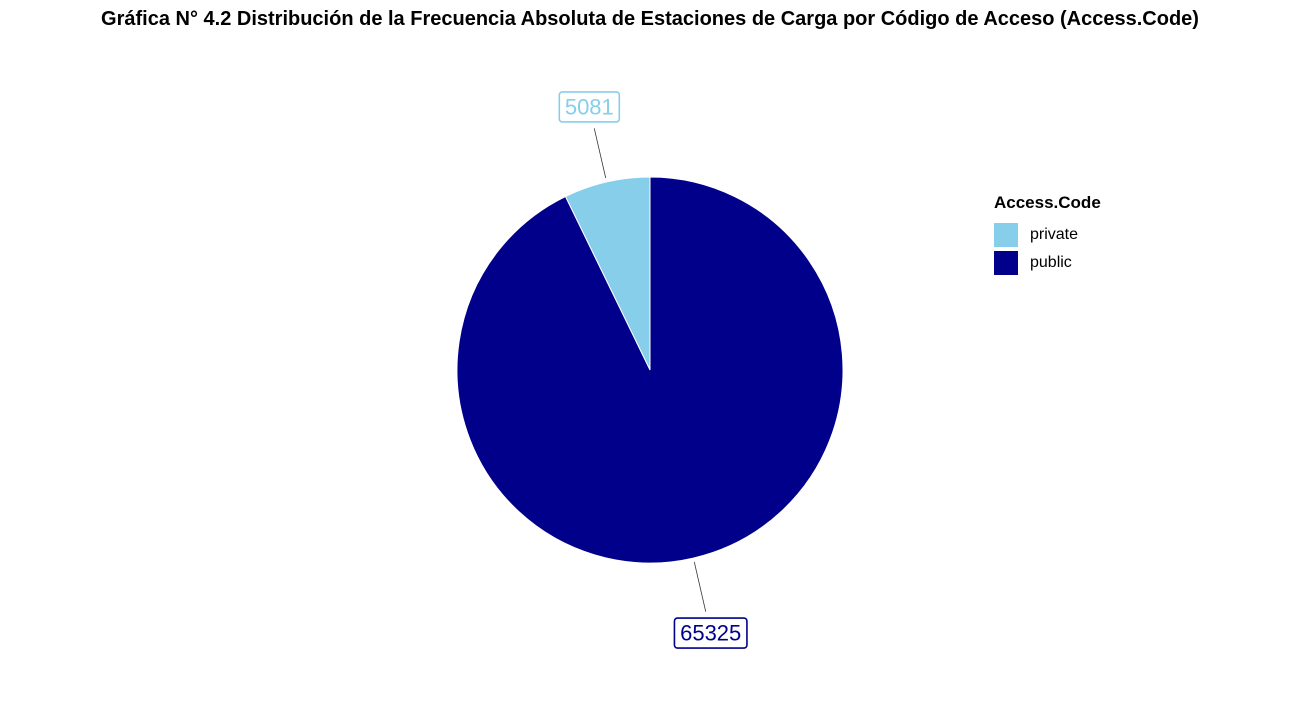  Describe the element at coordinates (1047, 202) in the screenshot. I see `legend-title: Access.Code` at that location.